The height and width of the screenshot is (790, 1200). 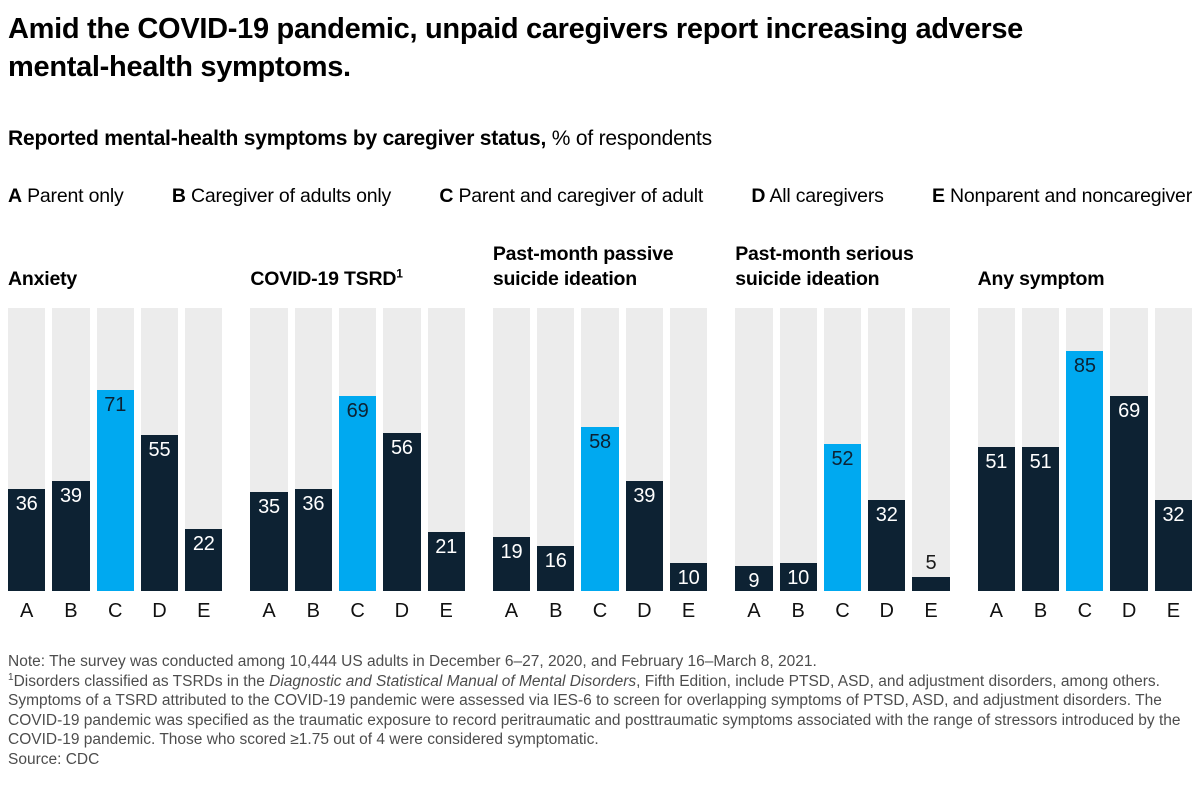 What do you see at coordinates (204, 559) in the screenshot?
I see `bar: 22` at bounding box center [204, 559].